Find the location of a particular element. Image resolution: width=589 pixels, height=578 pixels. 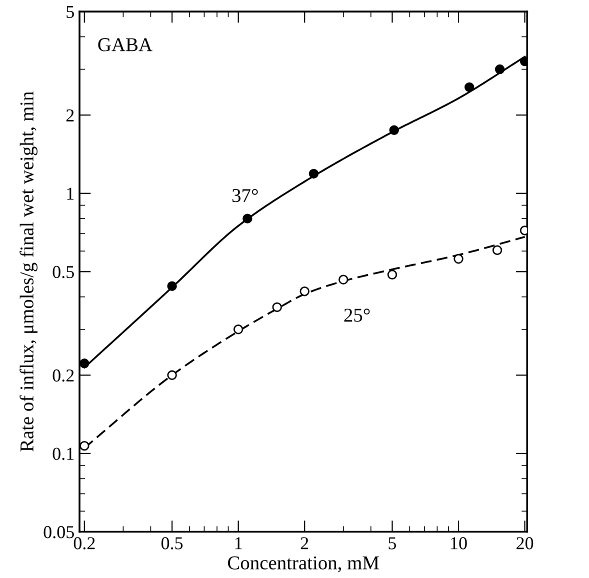

y-tick-label: 0.1 is located at coordinates (63, 454).